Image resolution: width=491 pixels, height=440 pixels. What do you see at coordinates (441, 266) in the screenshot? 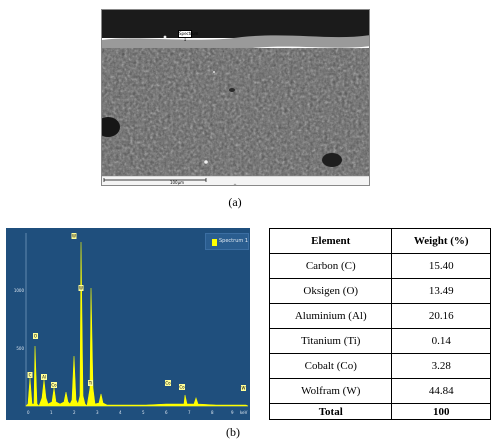
I see `weight-cell: 15.40` at bounding box center [441, 266].